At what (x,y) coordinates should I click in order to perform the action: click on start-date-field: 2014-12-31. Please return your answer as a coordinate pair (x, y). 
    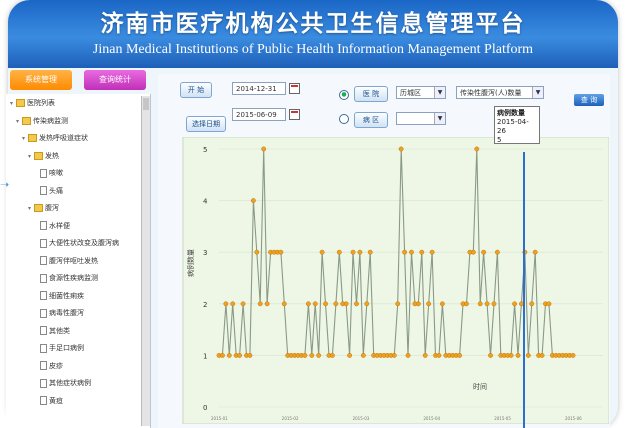
    Looking at the image, I should click on (259, 88).